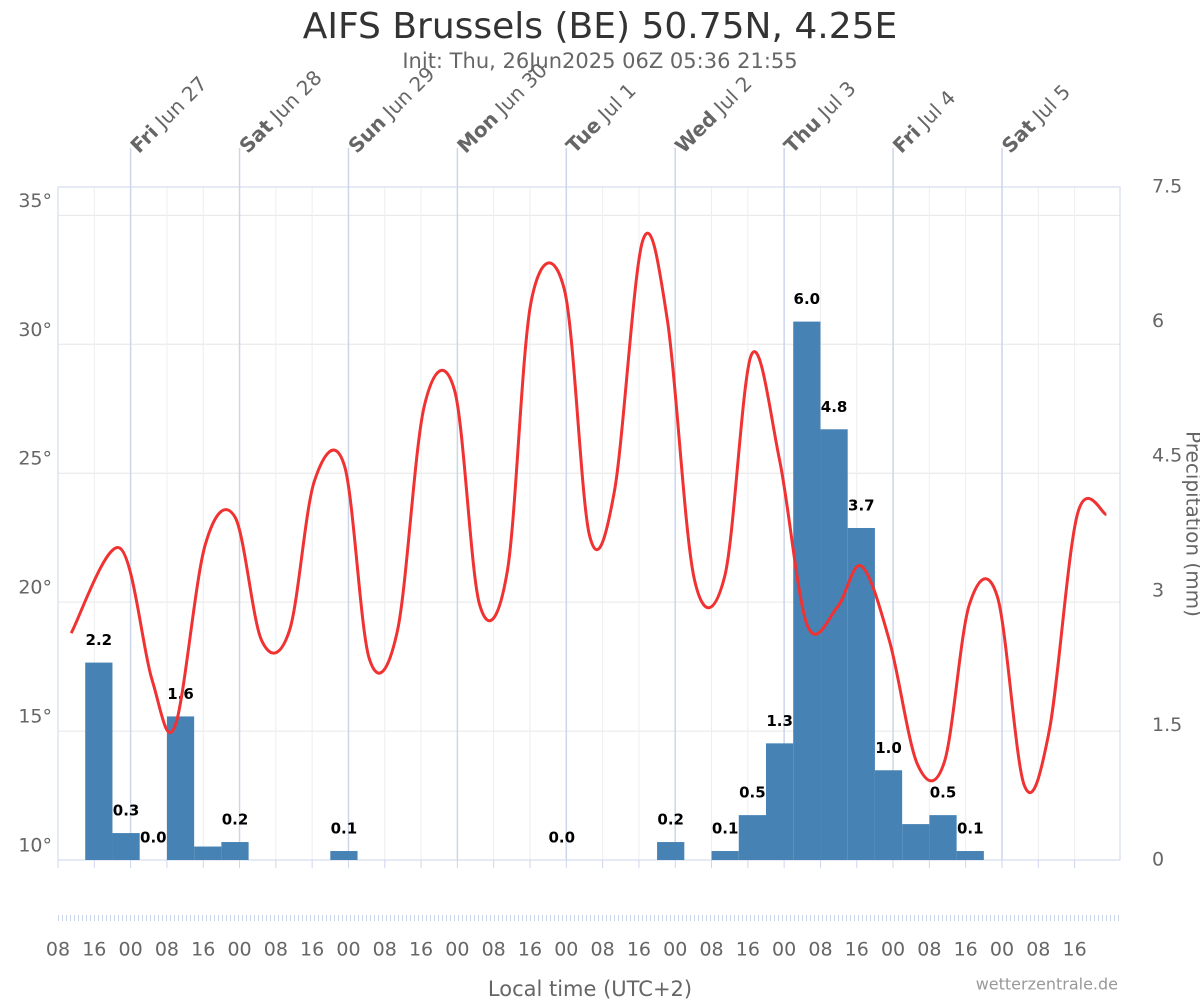 This screenshot has width=1200, height=1004. I want to click on y-tick-label: 20°, so click(35, 588).